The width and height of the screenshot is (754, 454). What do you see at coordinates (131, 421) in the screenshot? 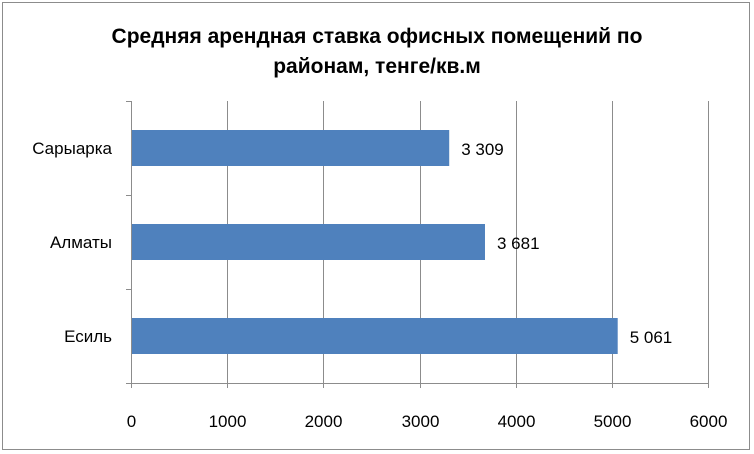
I see `x-tick-label: 0` at bounding box center [131, 421].